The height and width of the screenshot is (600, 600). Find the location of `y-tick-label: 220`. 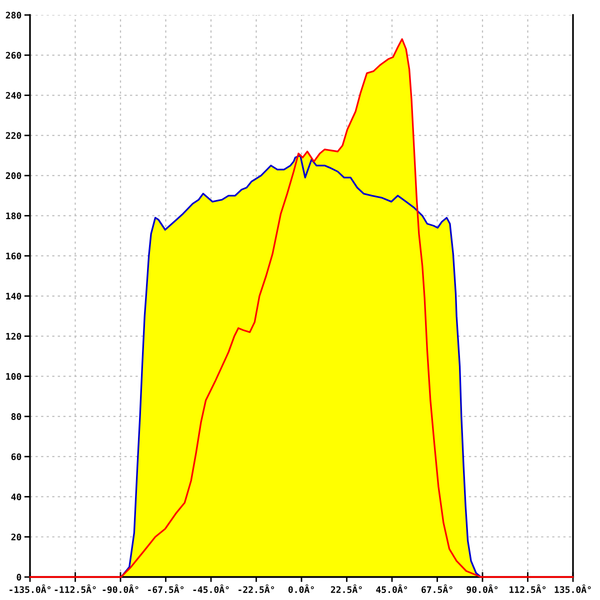

y-tick-label: 220 is located at coordinates (14, 135).